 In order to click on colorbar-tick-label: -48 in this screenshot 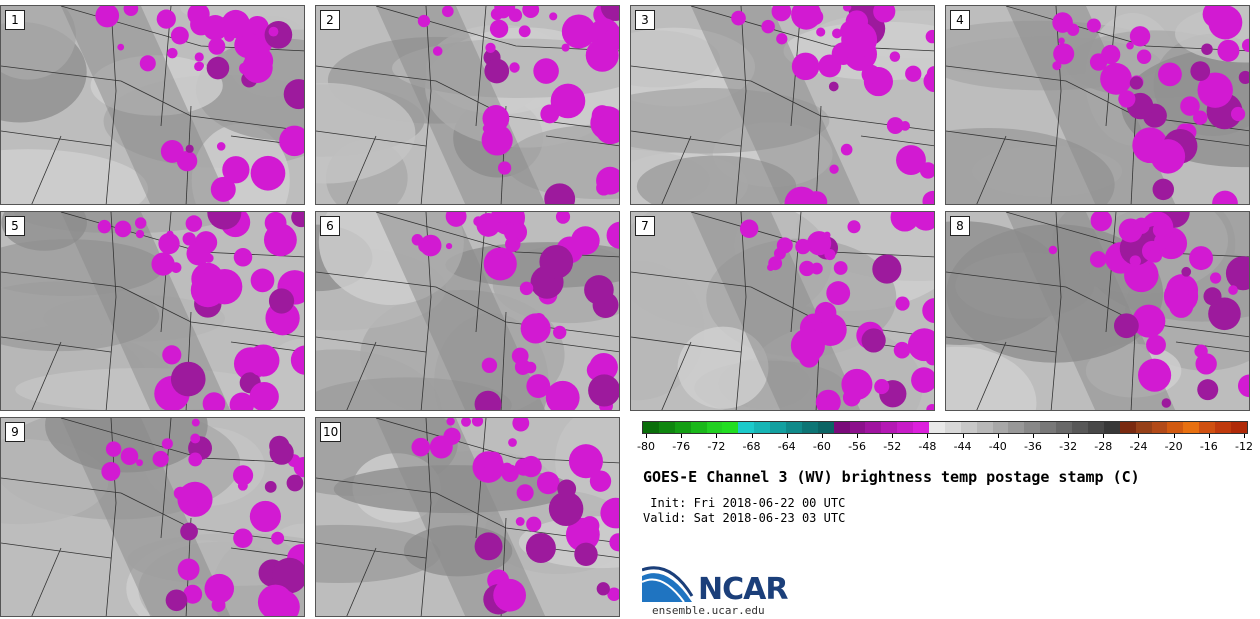, I will do `click(927, 446)`.